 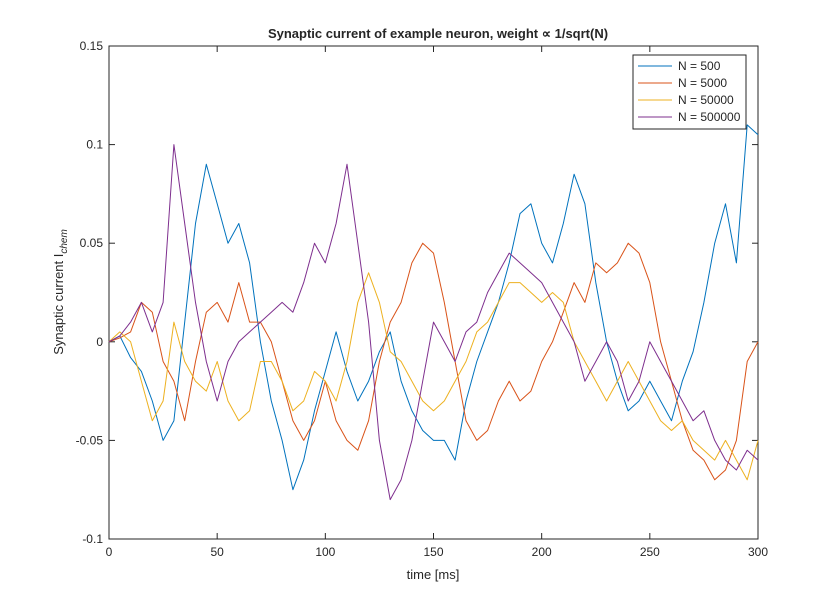 I want to click on x-tick-label: 0, so click(x=109, y=552).